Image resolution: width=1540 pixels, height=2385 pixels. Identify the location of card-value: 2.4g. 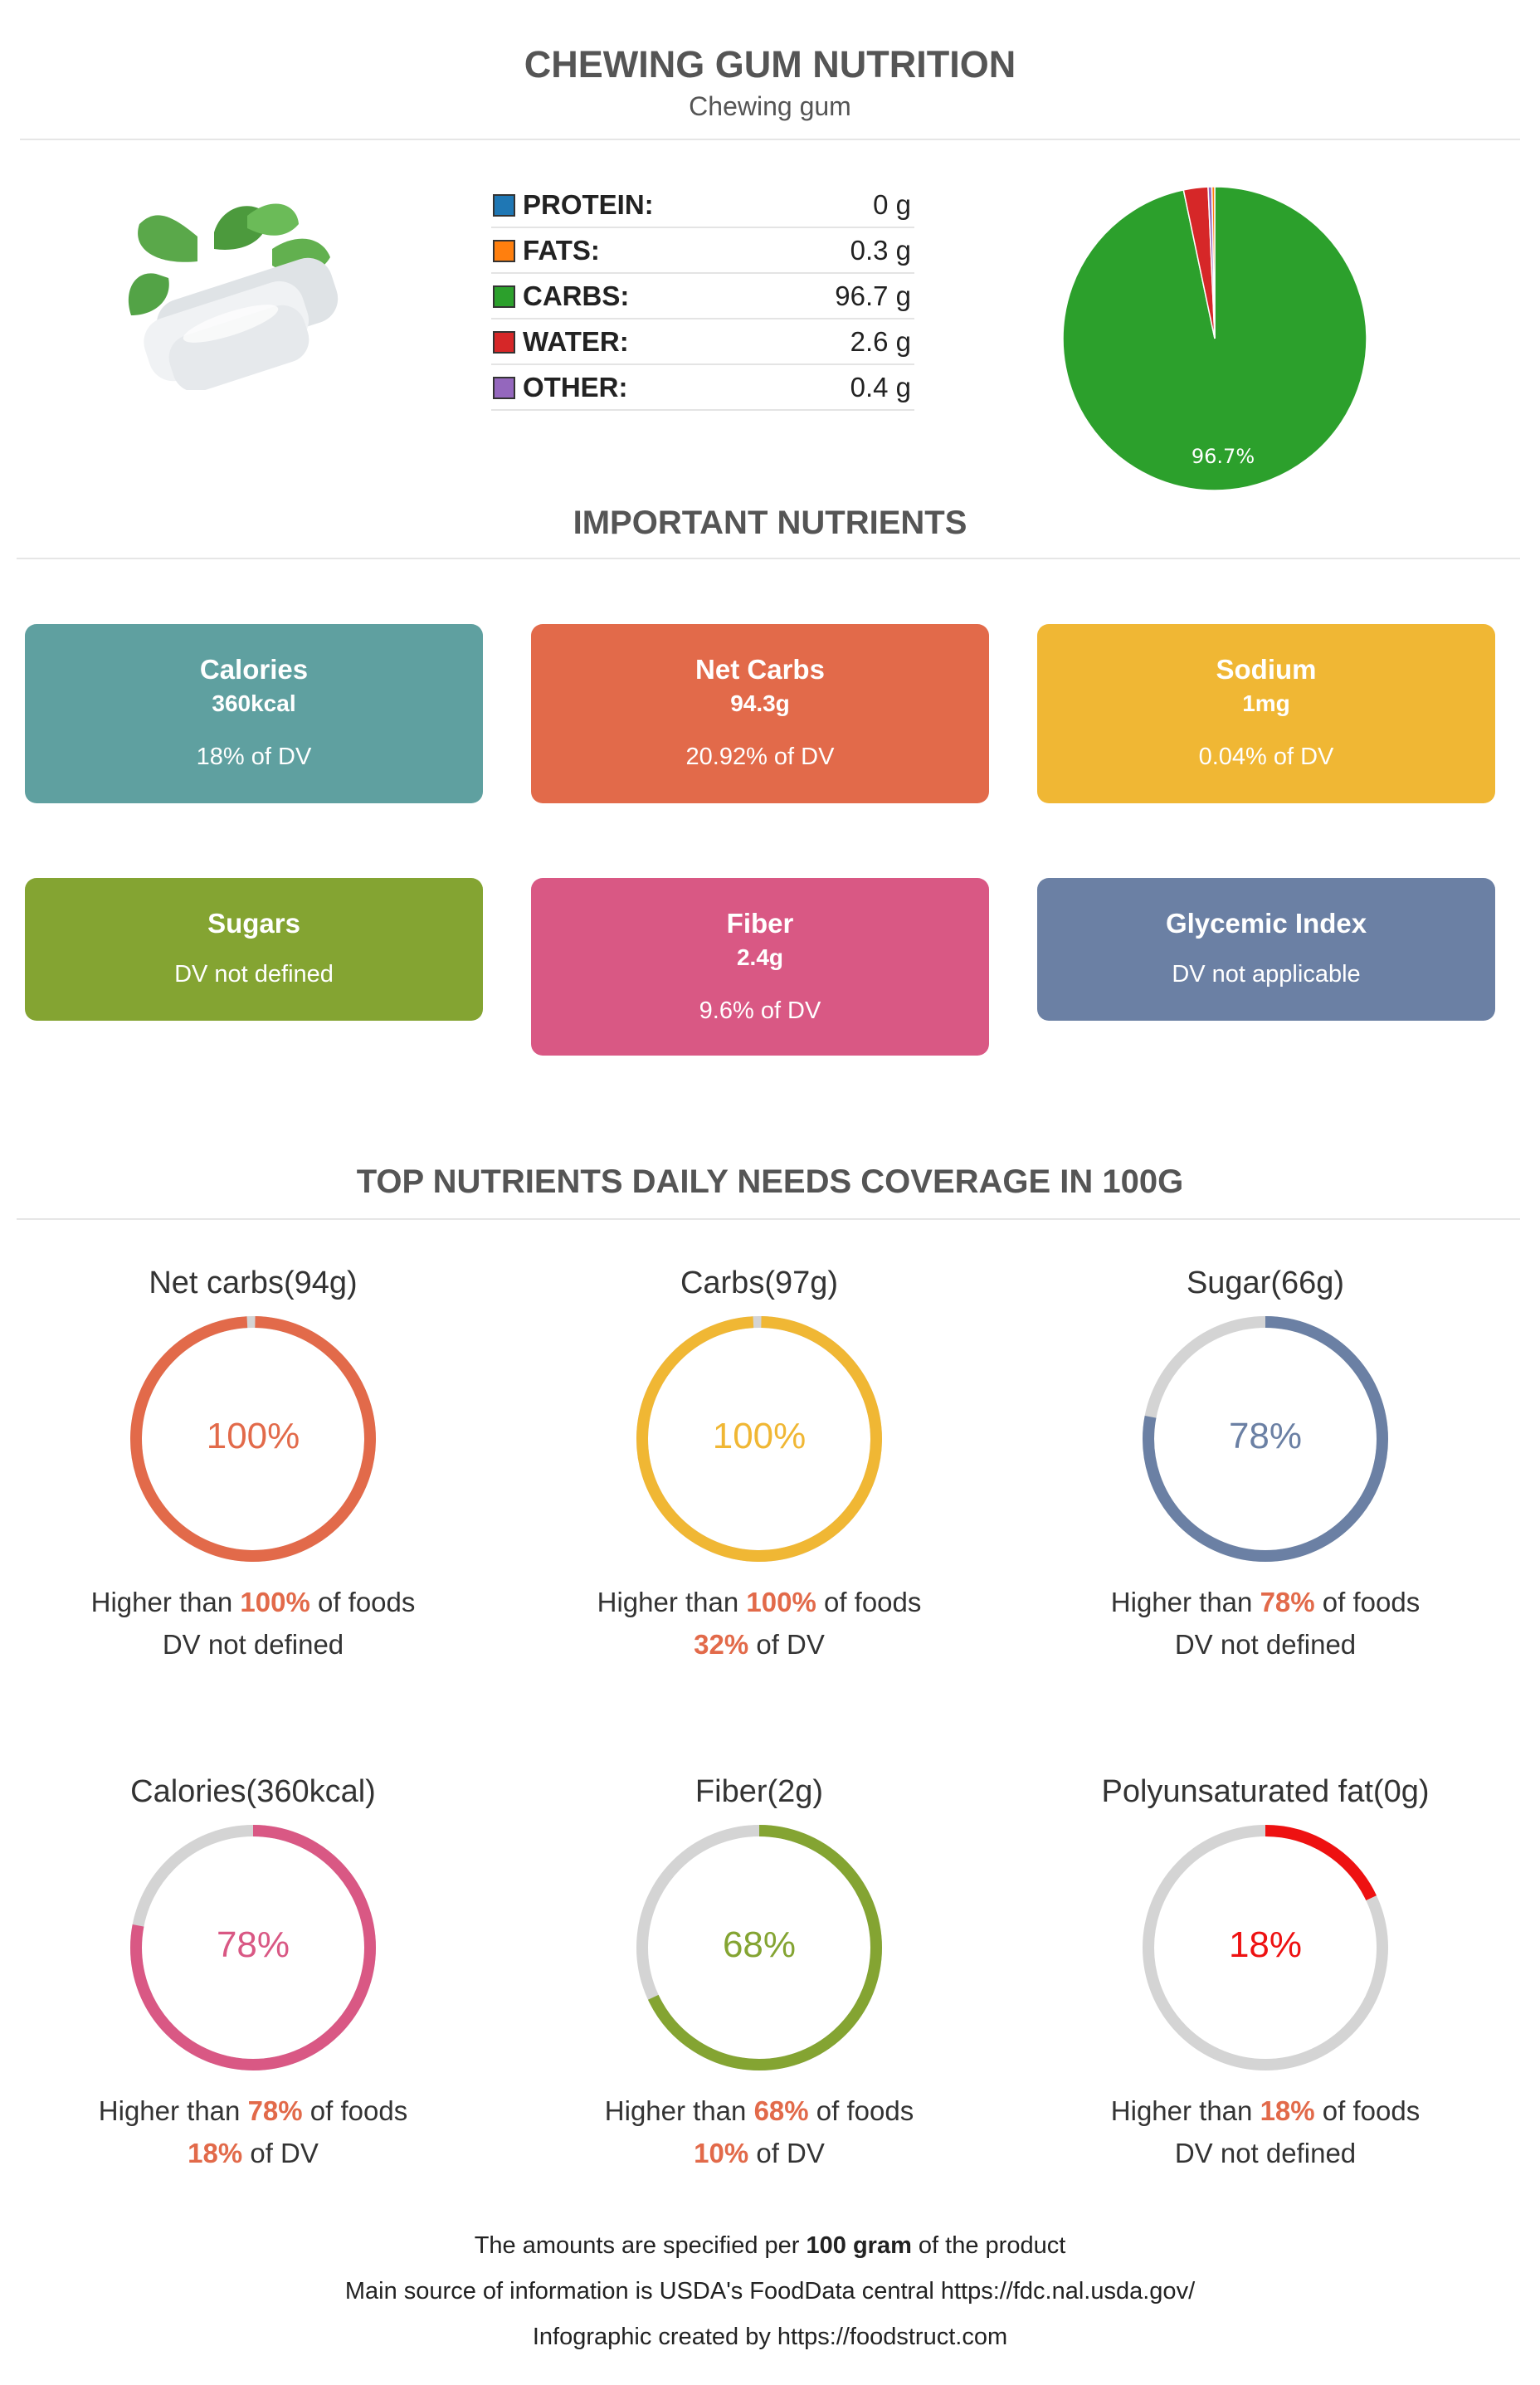
(760, 957).